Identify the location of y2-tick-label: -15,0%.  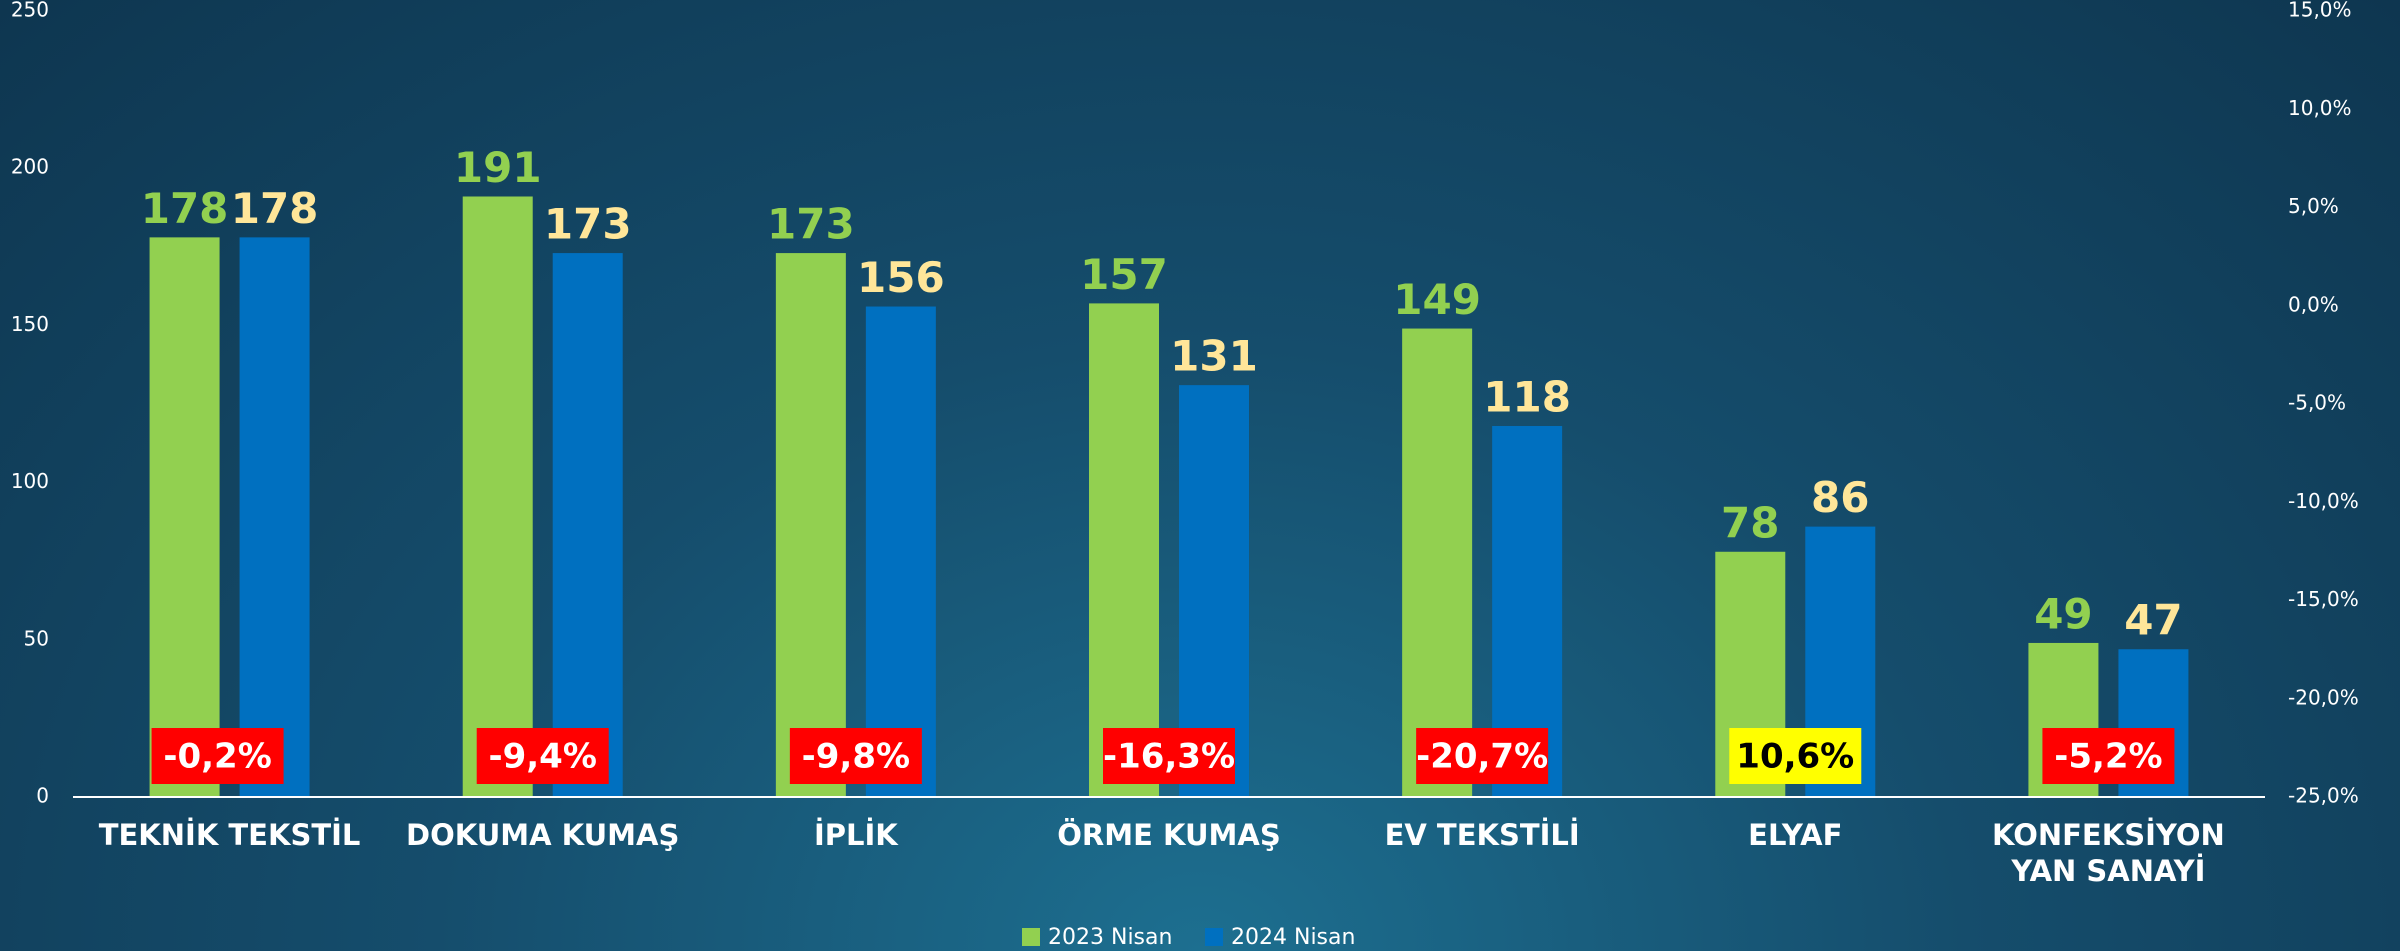
(2323, 599).